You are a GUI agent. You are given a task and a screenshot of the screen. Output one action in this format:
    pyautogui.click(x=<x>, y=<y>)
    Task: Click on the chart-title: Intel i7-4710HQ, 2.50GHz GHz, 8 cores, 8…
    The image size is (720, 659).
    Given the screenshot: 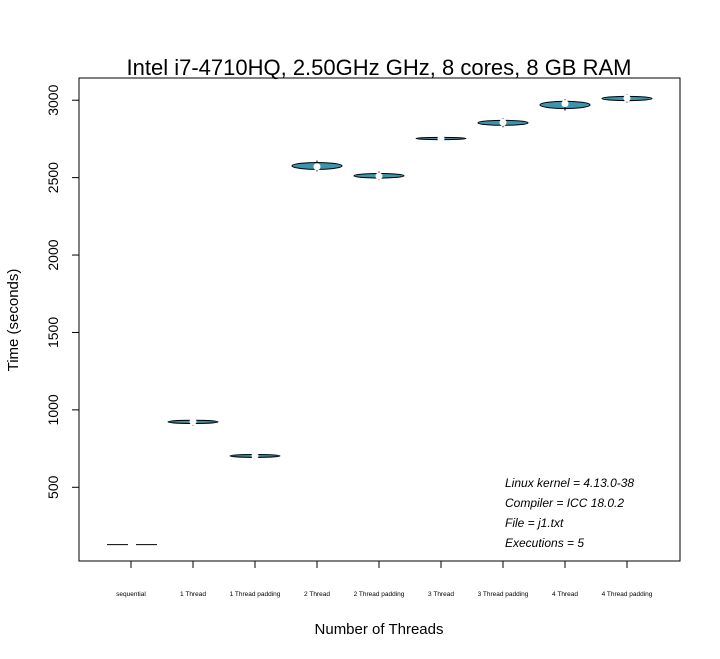 What is the action you would take?
    pyautogui.click(x=379, y=67)
    